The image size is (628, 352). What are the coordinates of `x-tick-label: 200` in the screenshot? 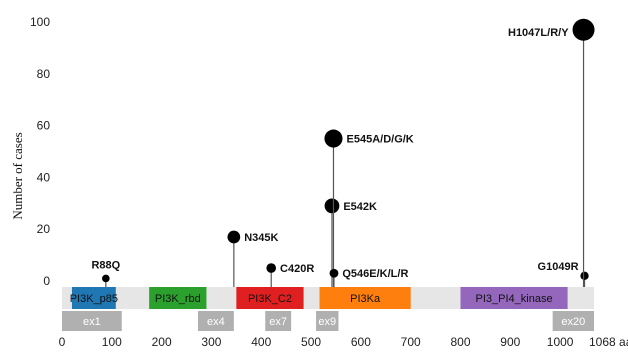 It's located at (162, 342).